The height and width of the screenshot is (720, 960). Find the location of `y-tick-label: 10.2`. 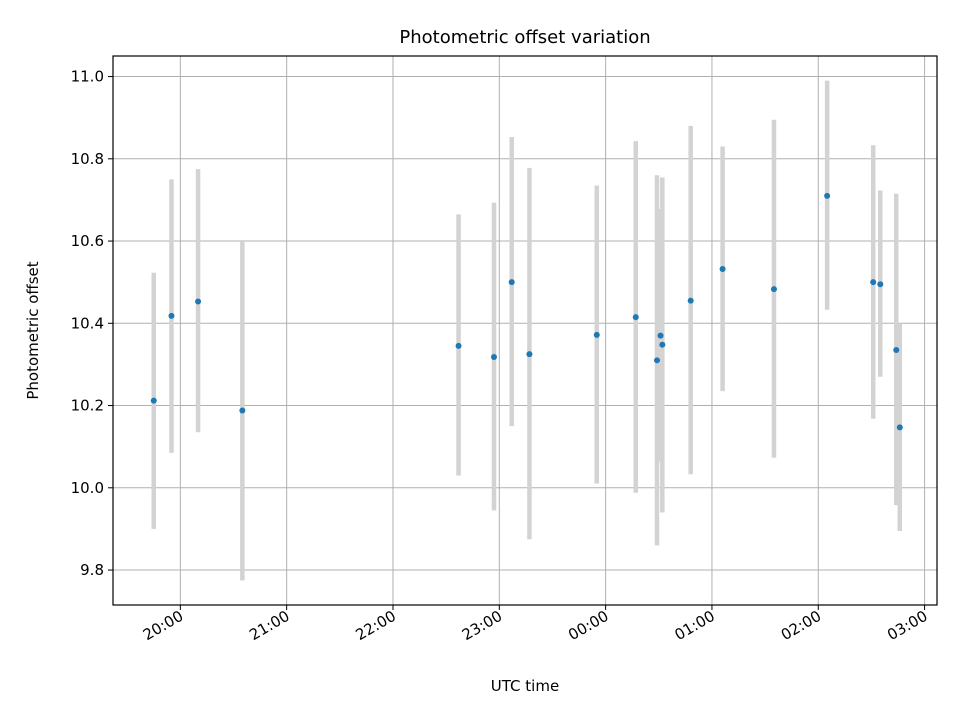

y-tick-label: 10.2 is located at coordinates (87, 406).